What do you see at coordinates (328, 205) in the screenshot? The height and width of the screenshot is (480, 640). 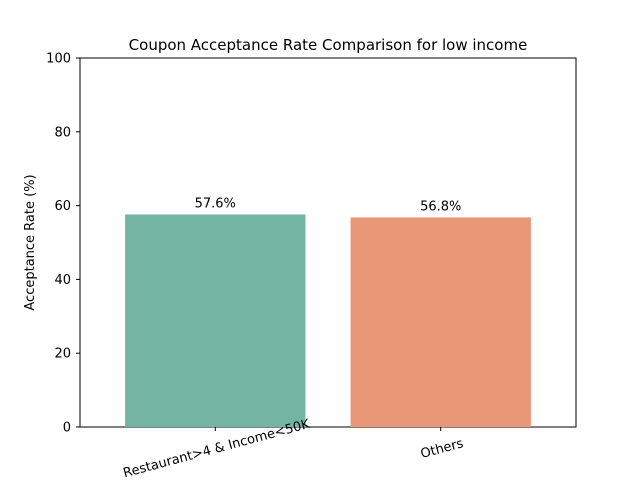 I see `labels-layer: 57.6% 56.8%` at bounding box center [328, 205].